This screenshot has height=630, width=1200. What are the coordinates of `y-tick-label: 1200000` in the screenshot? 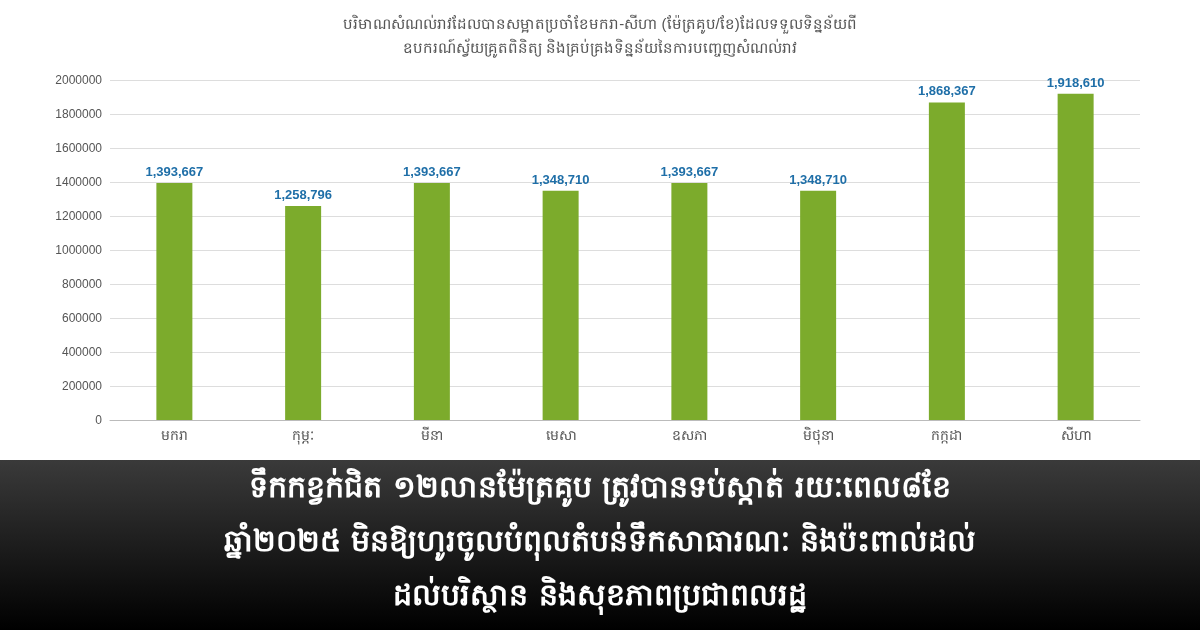 It's located at (79, 216).